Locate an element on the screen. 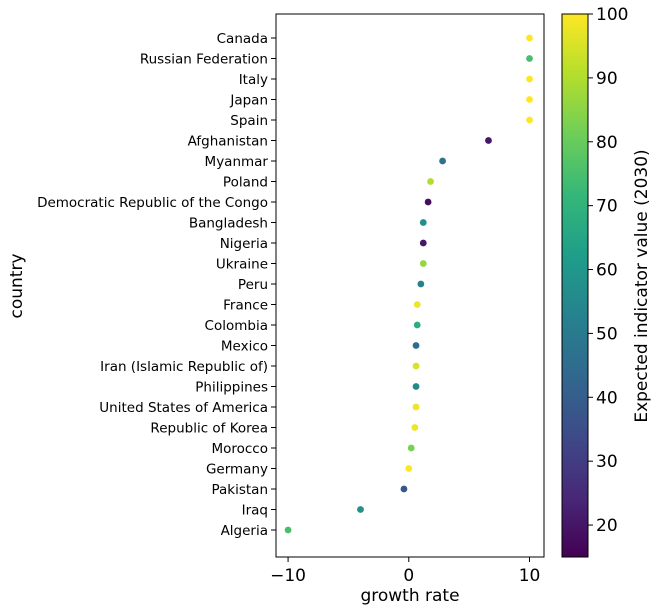  y-axis-title: country is located at coordinates (17, 285).